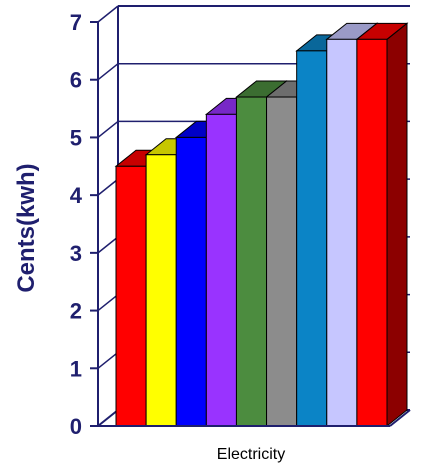  Describe the element at coordinates (76, 195) in the screenshot. I see `y-tick-label: 4` at that location.